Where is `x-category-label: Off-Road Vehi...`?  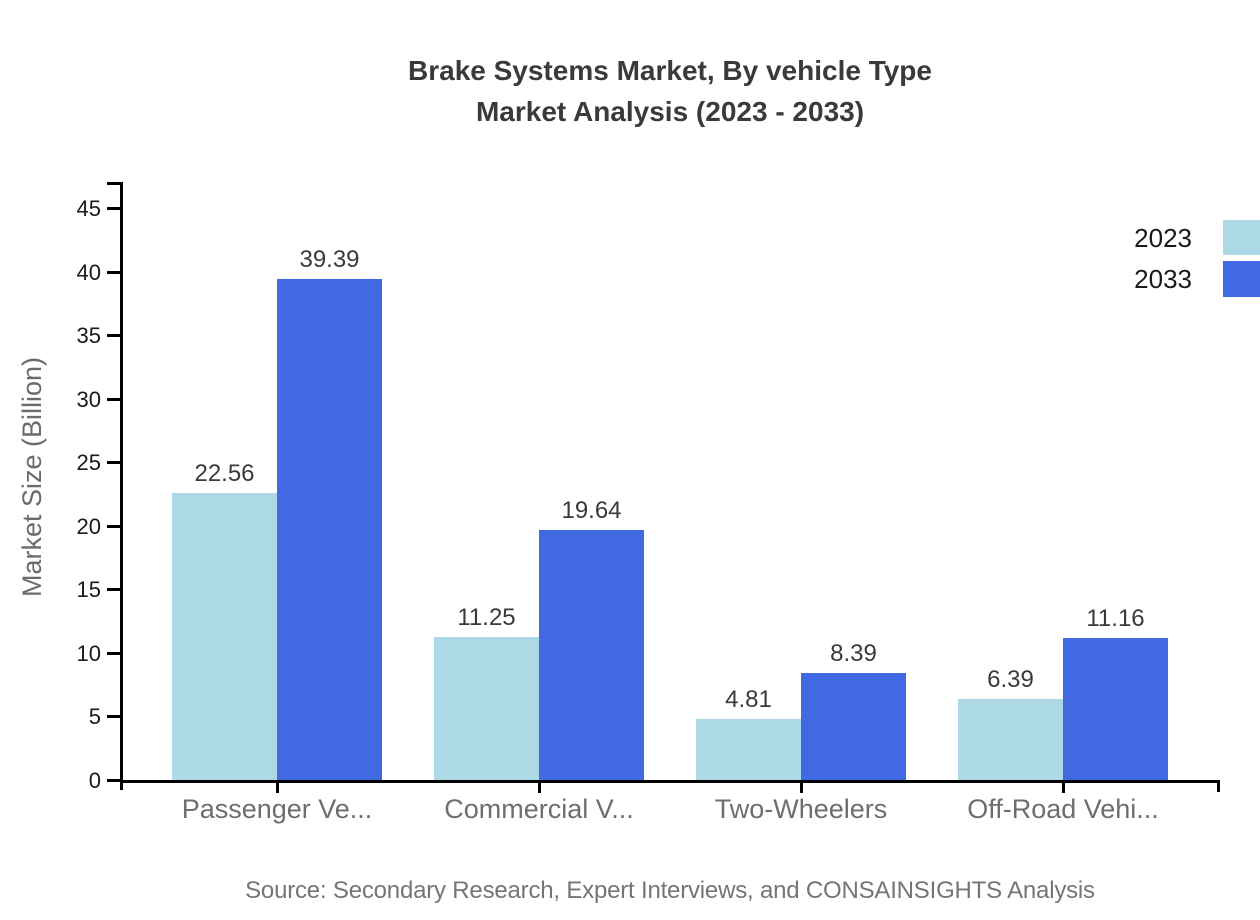 x-category-label: Off-Road Vehi... is located at coordinates (1063, 809).